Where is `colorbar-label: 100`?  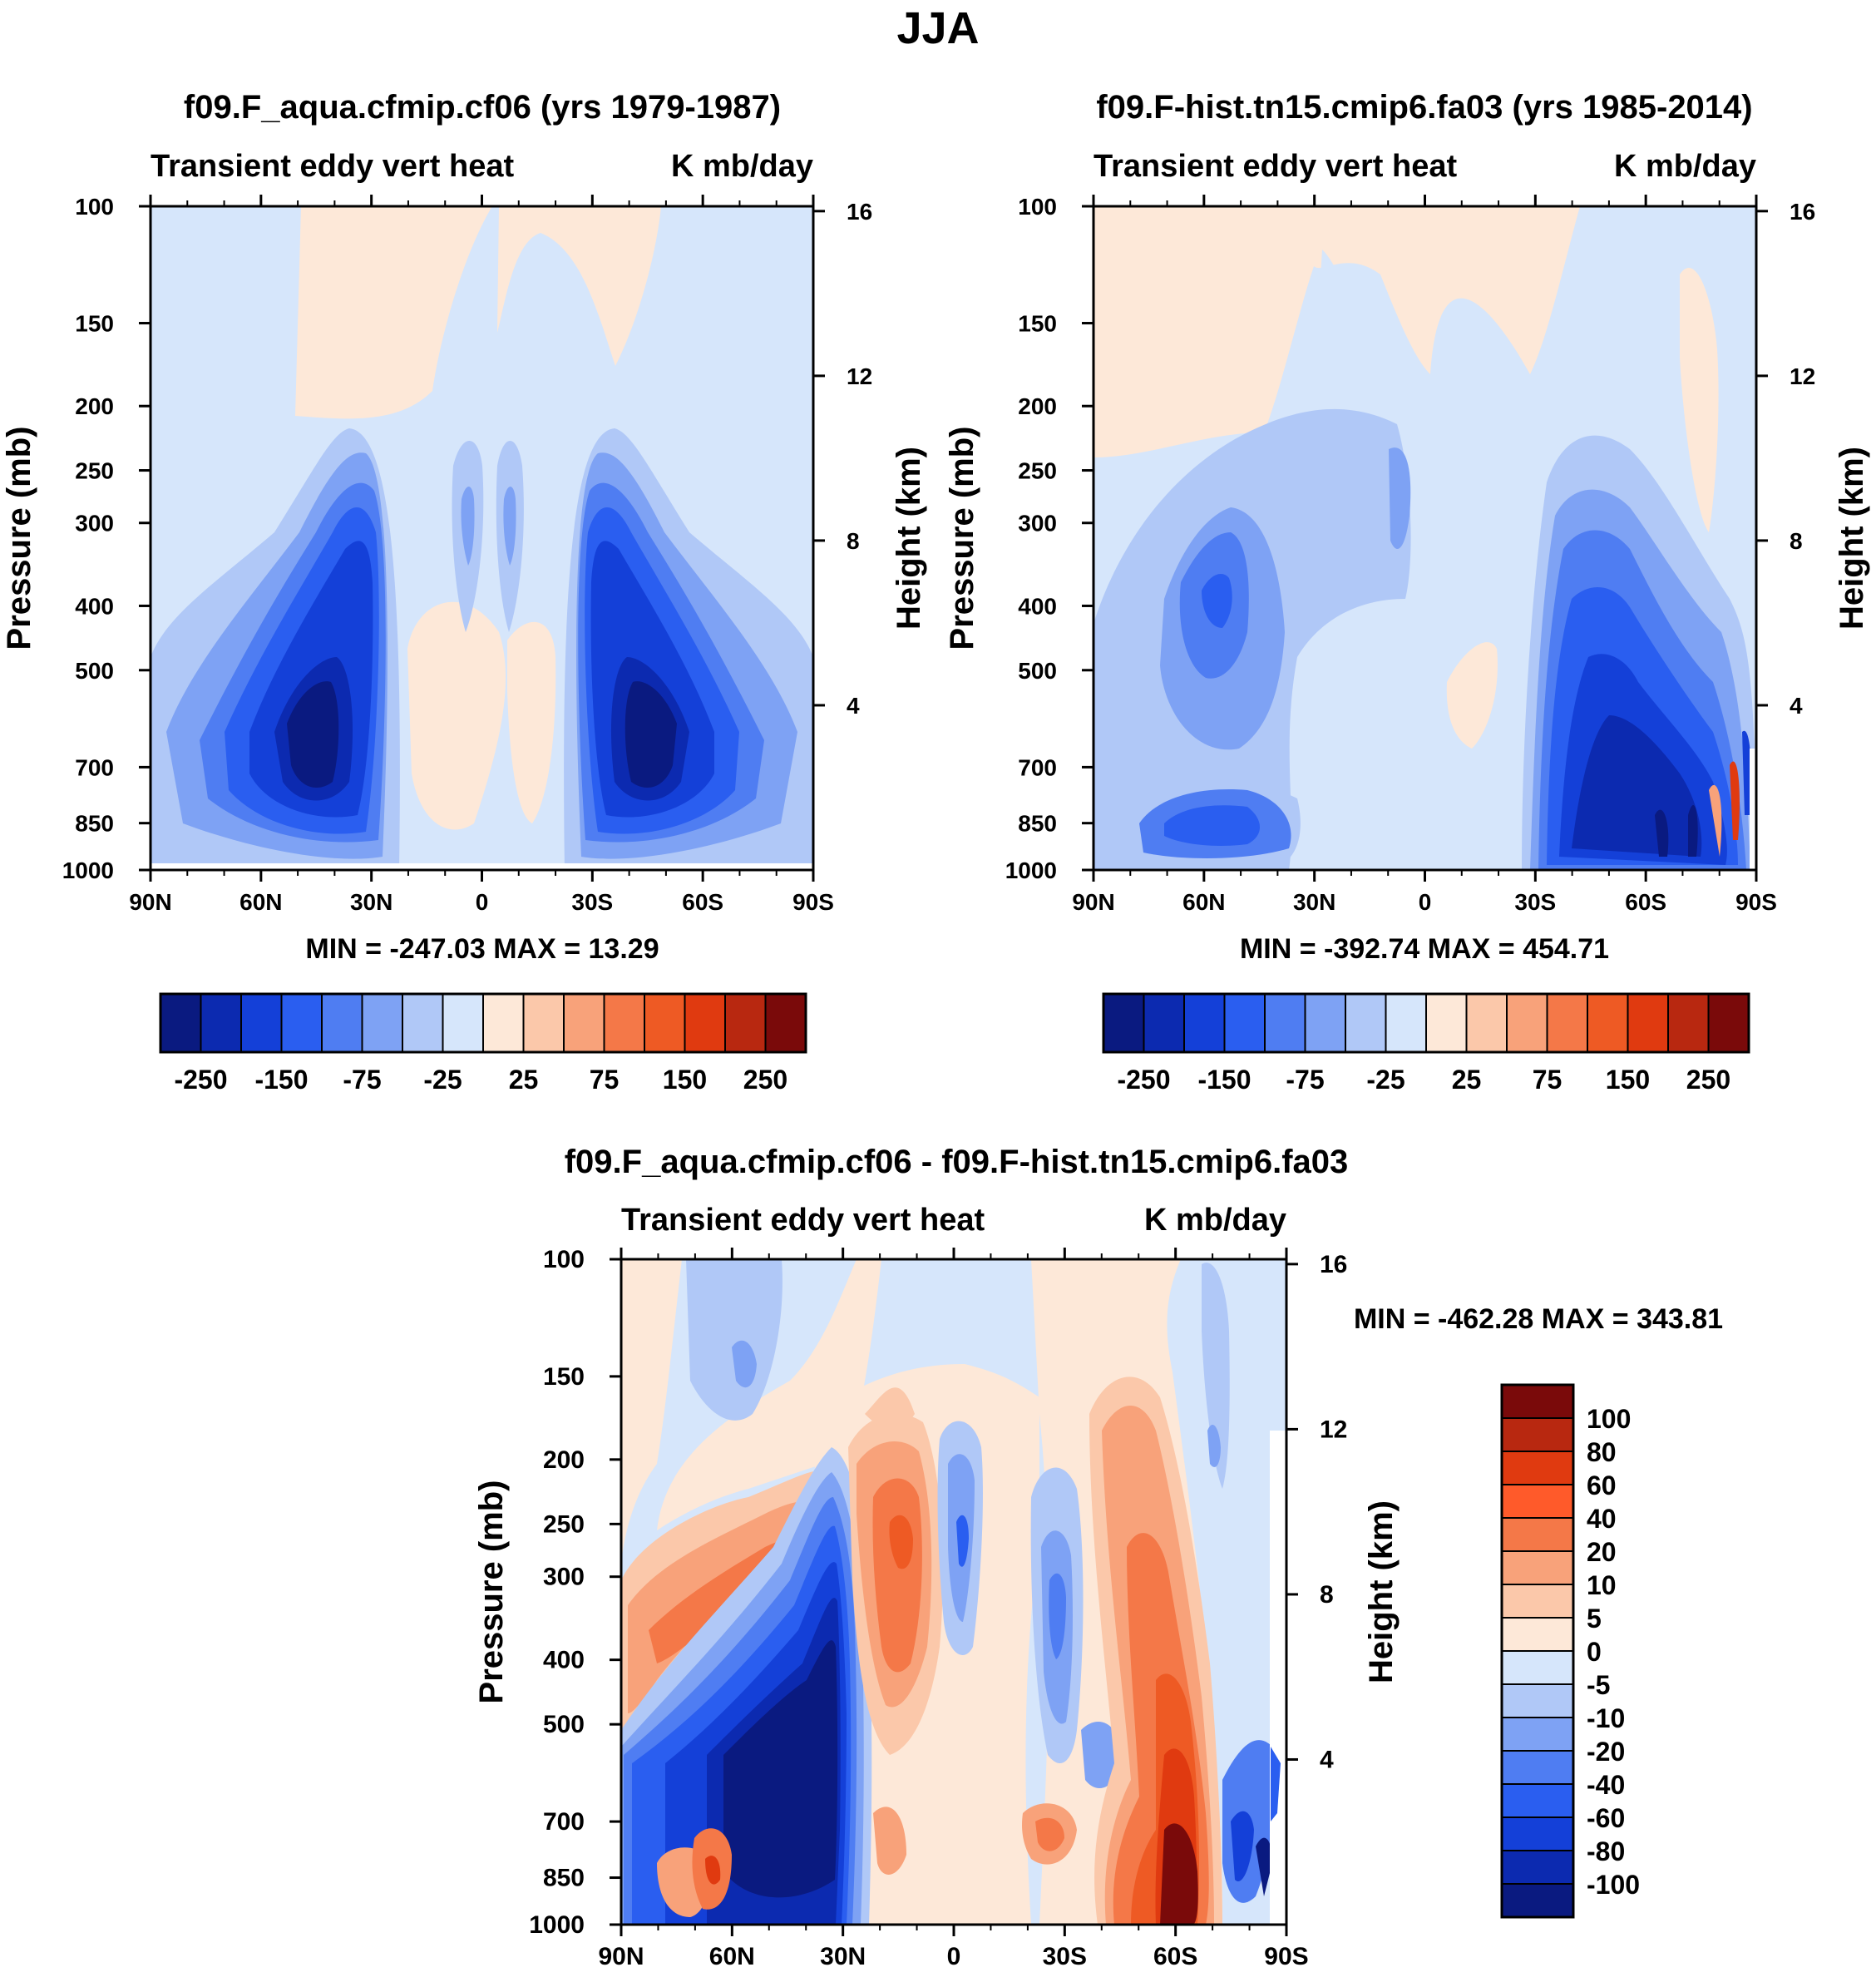 colorbar-label: 100 is located at coordinates (1609, 1419).